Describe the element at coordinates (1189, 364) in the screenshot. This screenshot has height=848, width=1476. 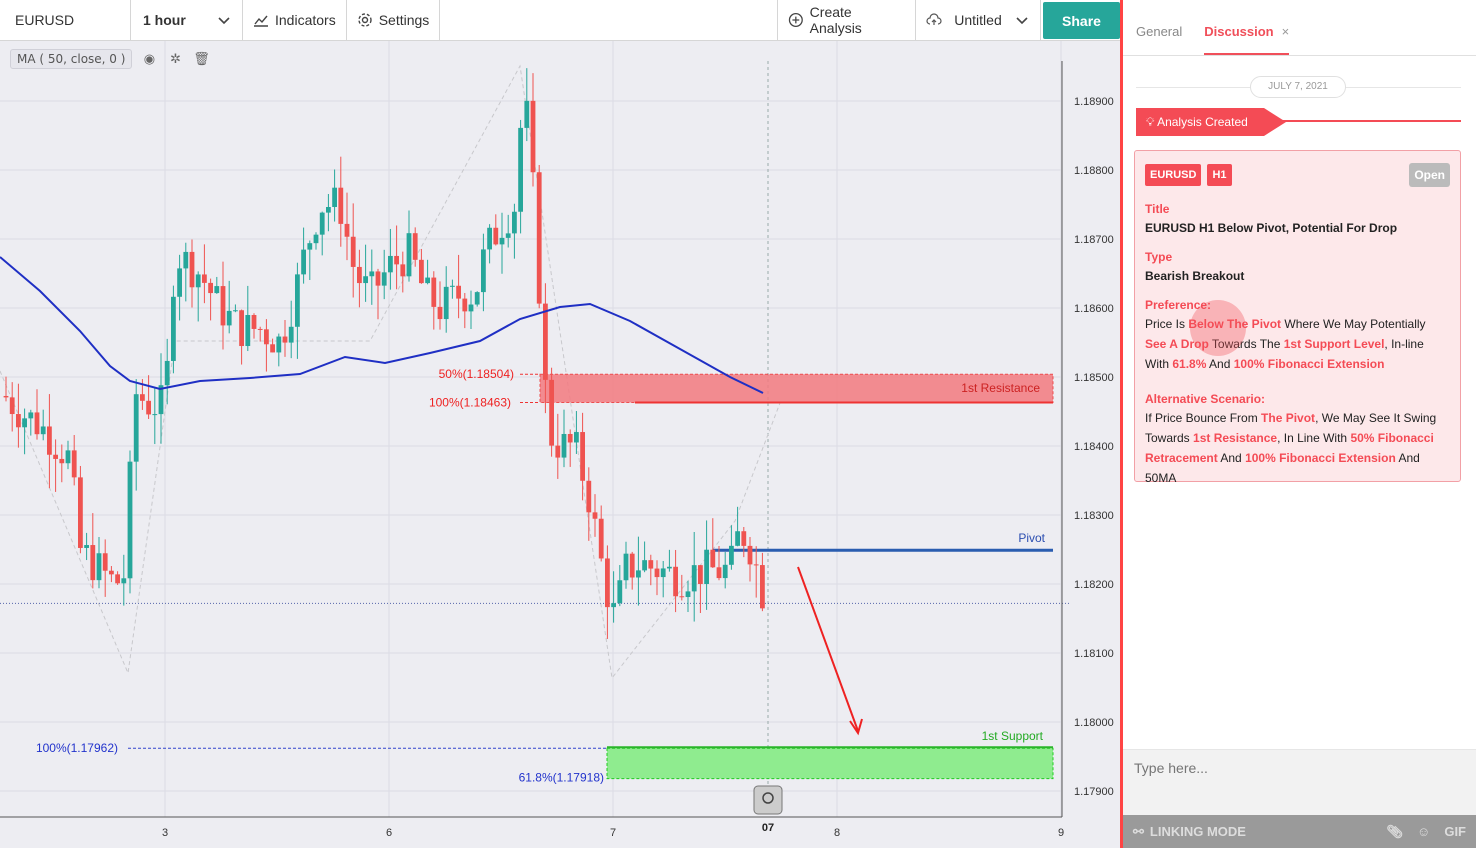
I see `highlight-text: 61.8%` at that location.